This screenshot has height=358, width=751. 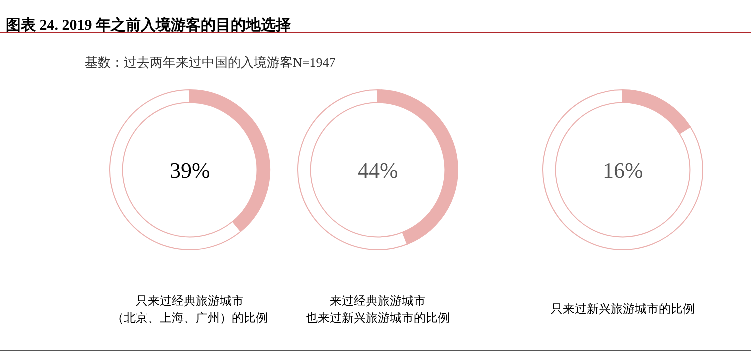 I want to click on text: 44%, so click(x=378, y=170).